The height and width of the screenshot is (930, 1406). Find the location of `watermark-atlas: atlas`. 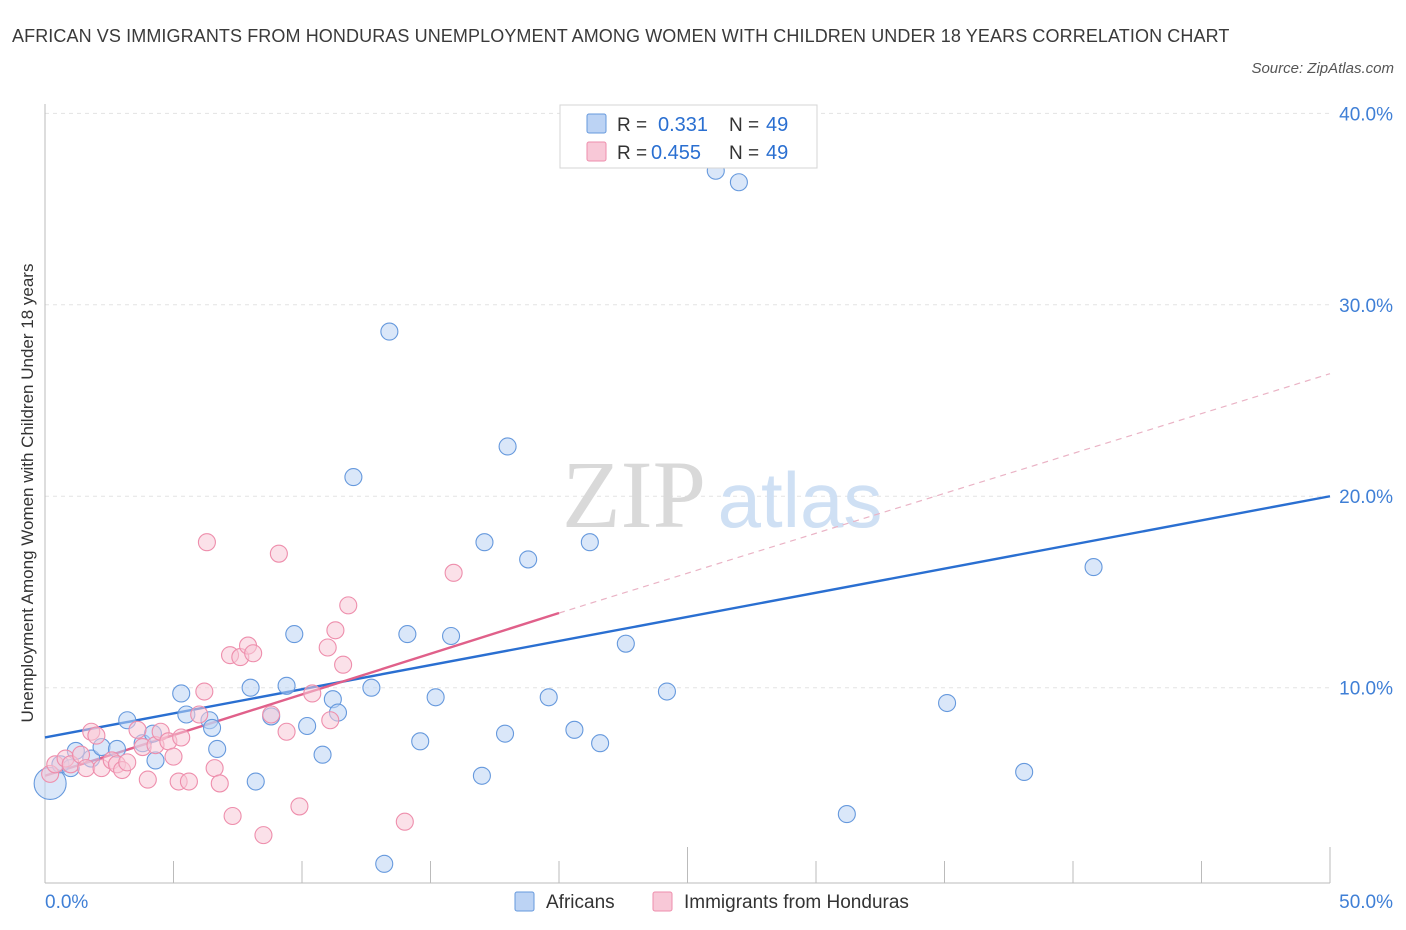

watermark-atlas: atlas is located at coordinates (800, 500).